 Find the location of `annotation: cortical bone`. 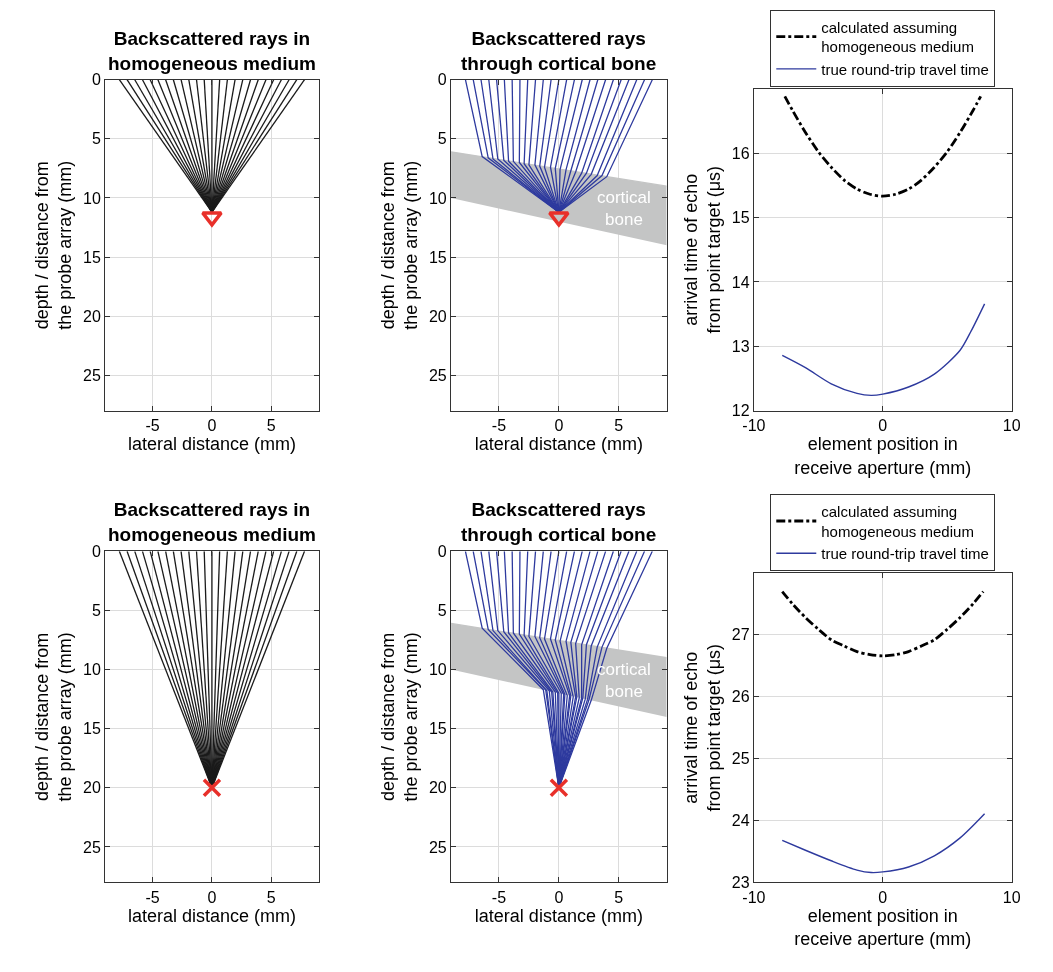

annotation: cortical bone is located at coordinates (624, 209).